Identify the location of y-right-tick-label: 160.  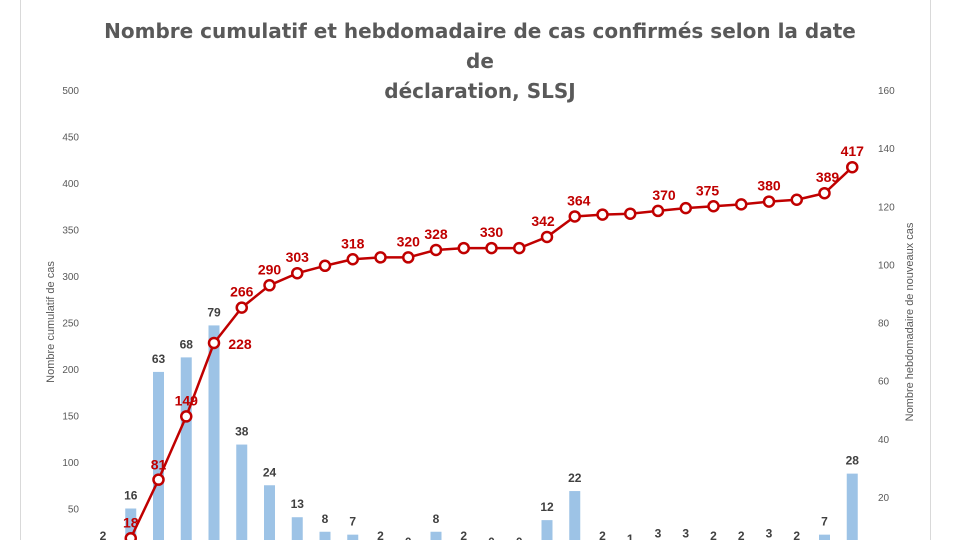
(886, 91).